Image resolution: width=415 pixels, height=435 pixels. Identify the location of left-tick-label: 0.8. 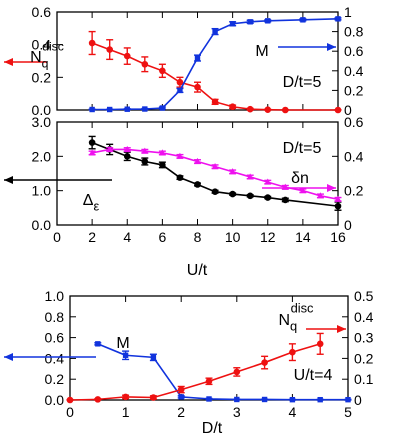
(55, 317).